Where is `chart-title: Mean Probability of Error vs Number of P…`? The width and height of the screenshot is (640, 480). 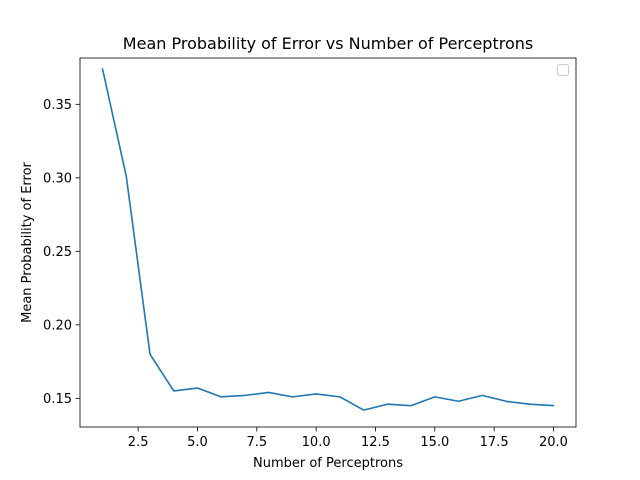
chart-title: Mean Probability of Error vs Number of P… is located at coordinates (328, 43).